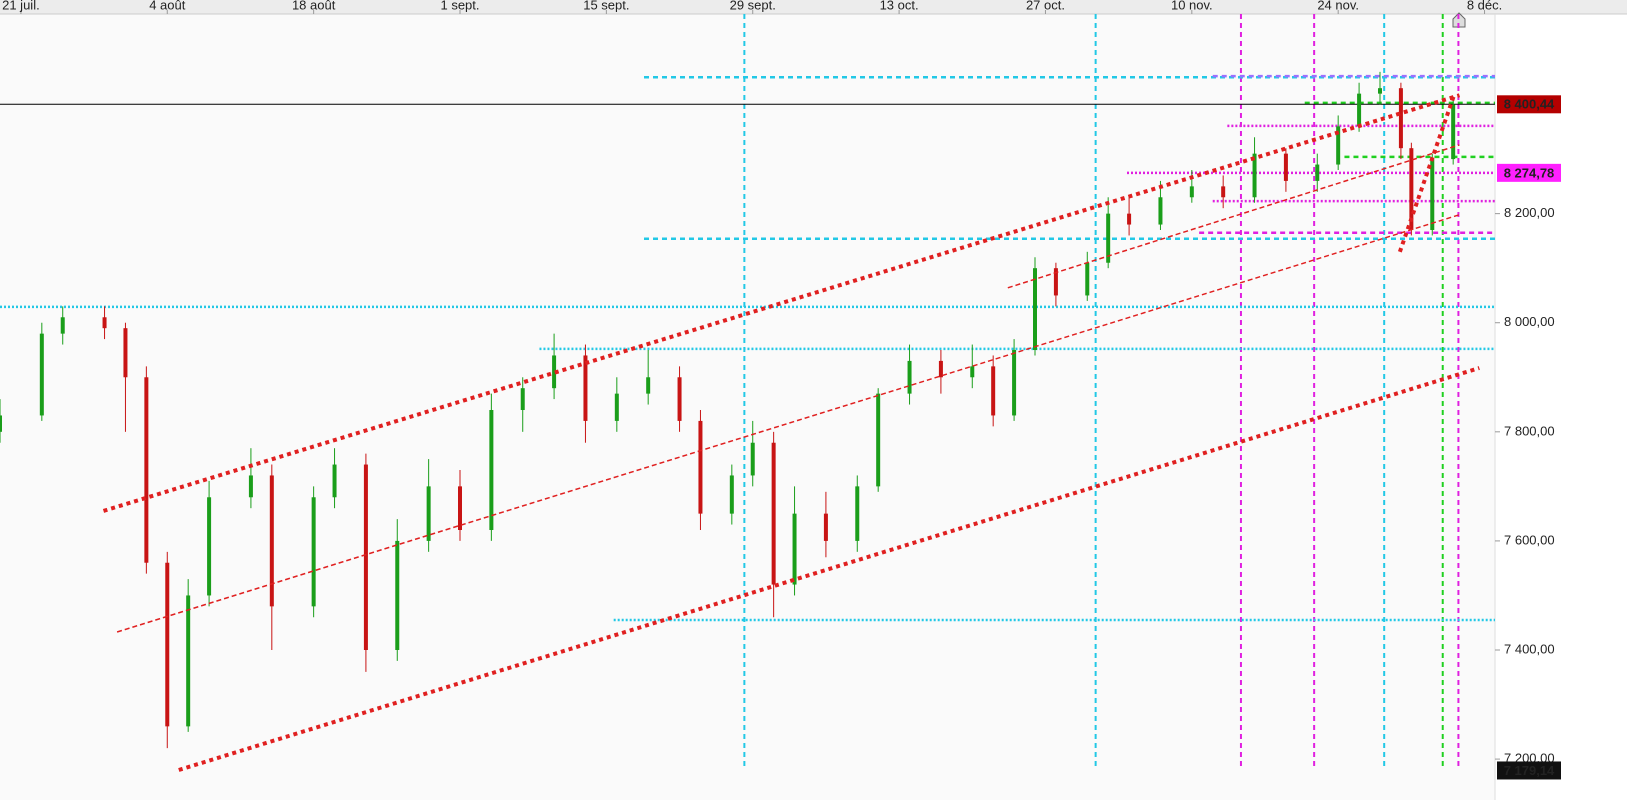  I want to click on y-tick-label: 7 800,00, so click(1529, 430).